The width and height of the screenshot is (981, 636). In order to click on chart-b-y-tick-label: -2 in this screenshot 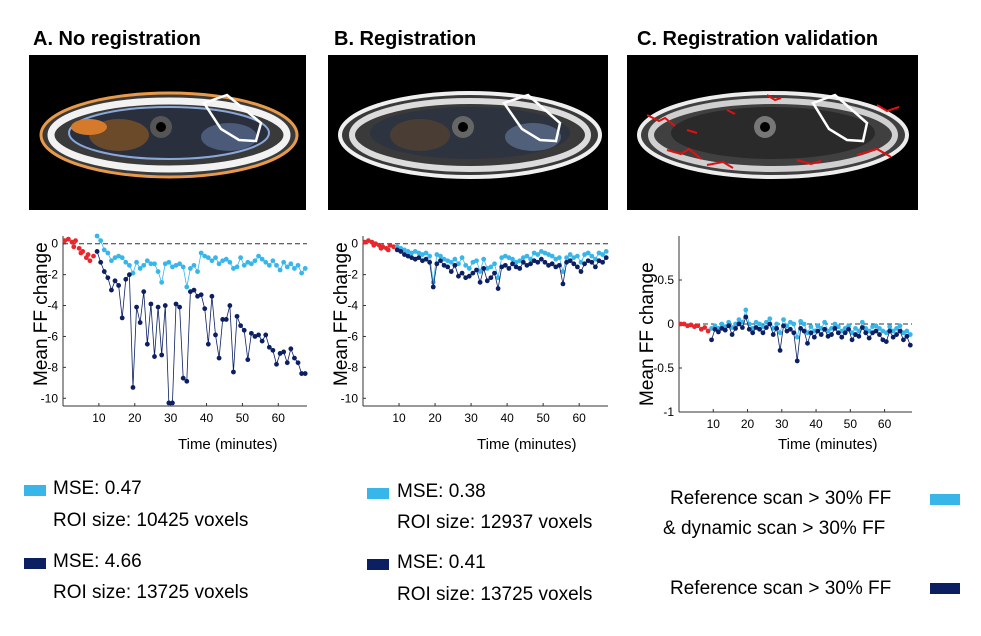, I will do `click(352, 275)`.